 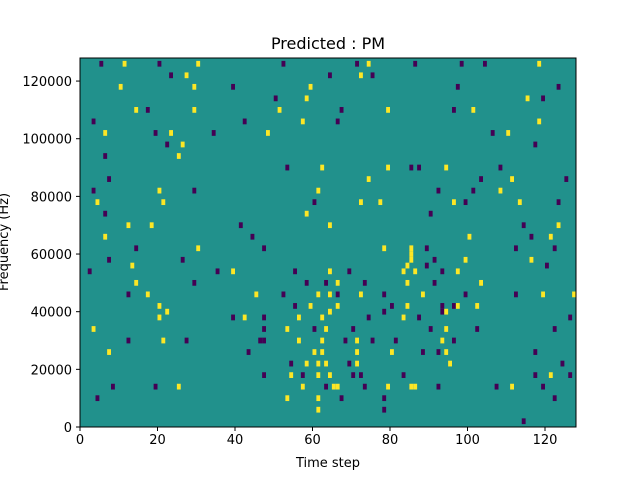 I want to click on y-tick-label: 20000, so click(x=51, y=370).